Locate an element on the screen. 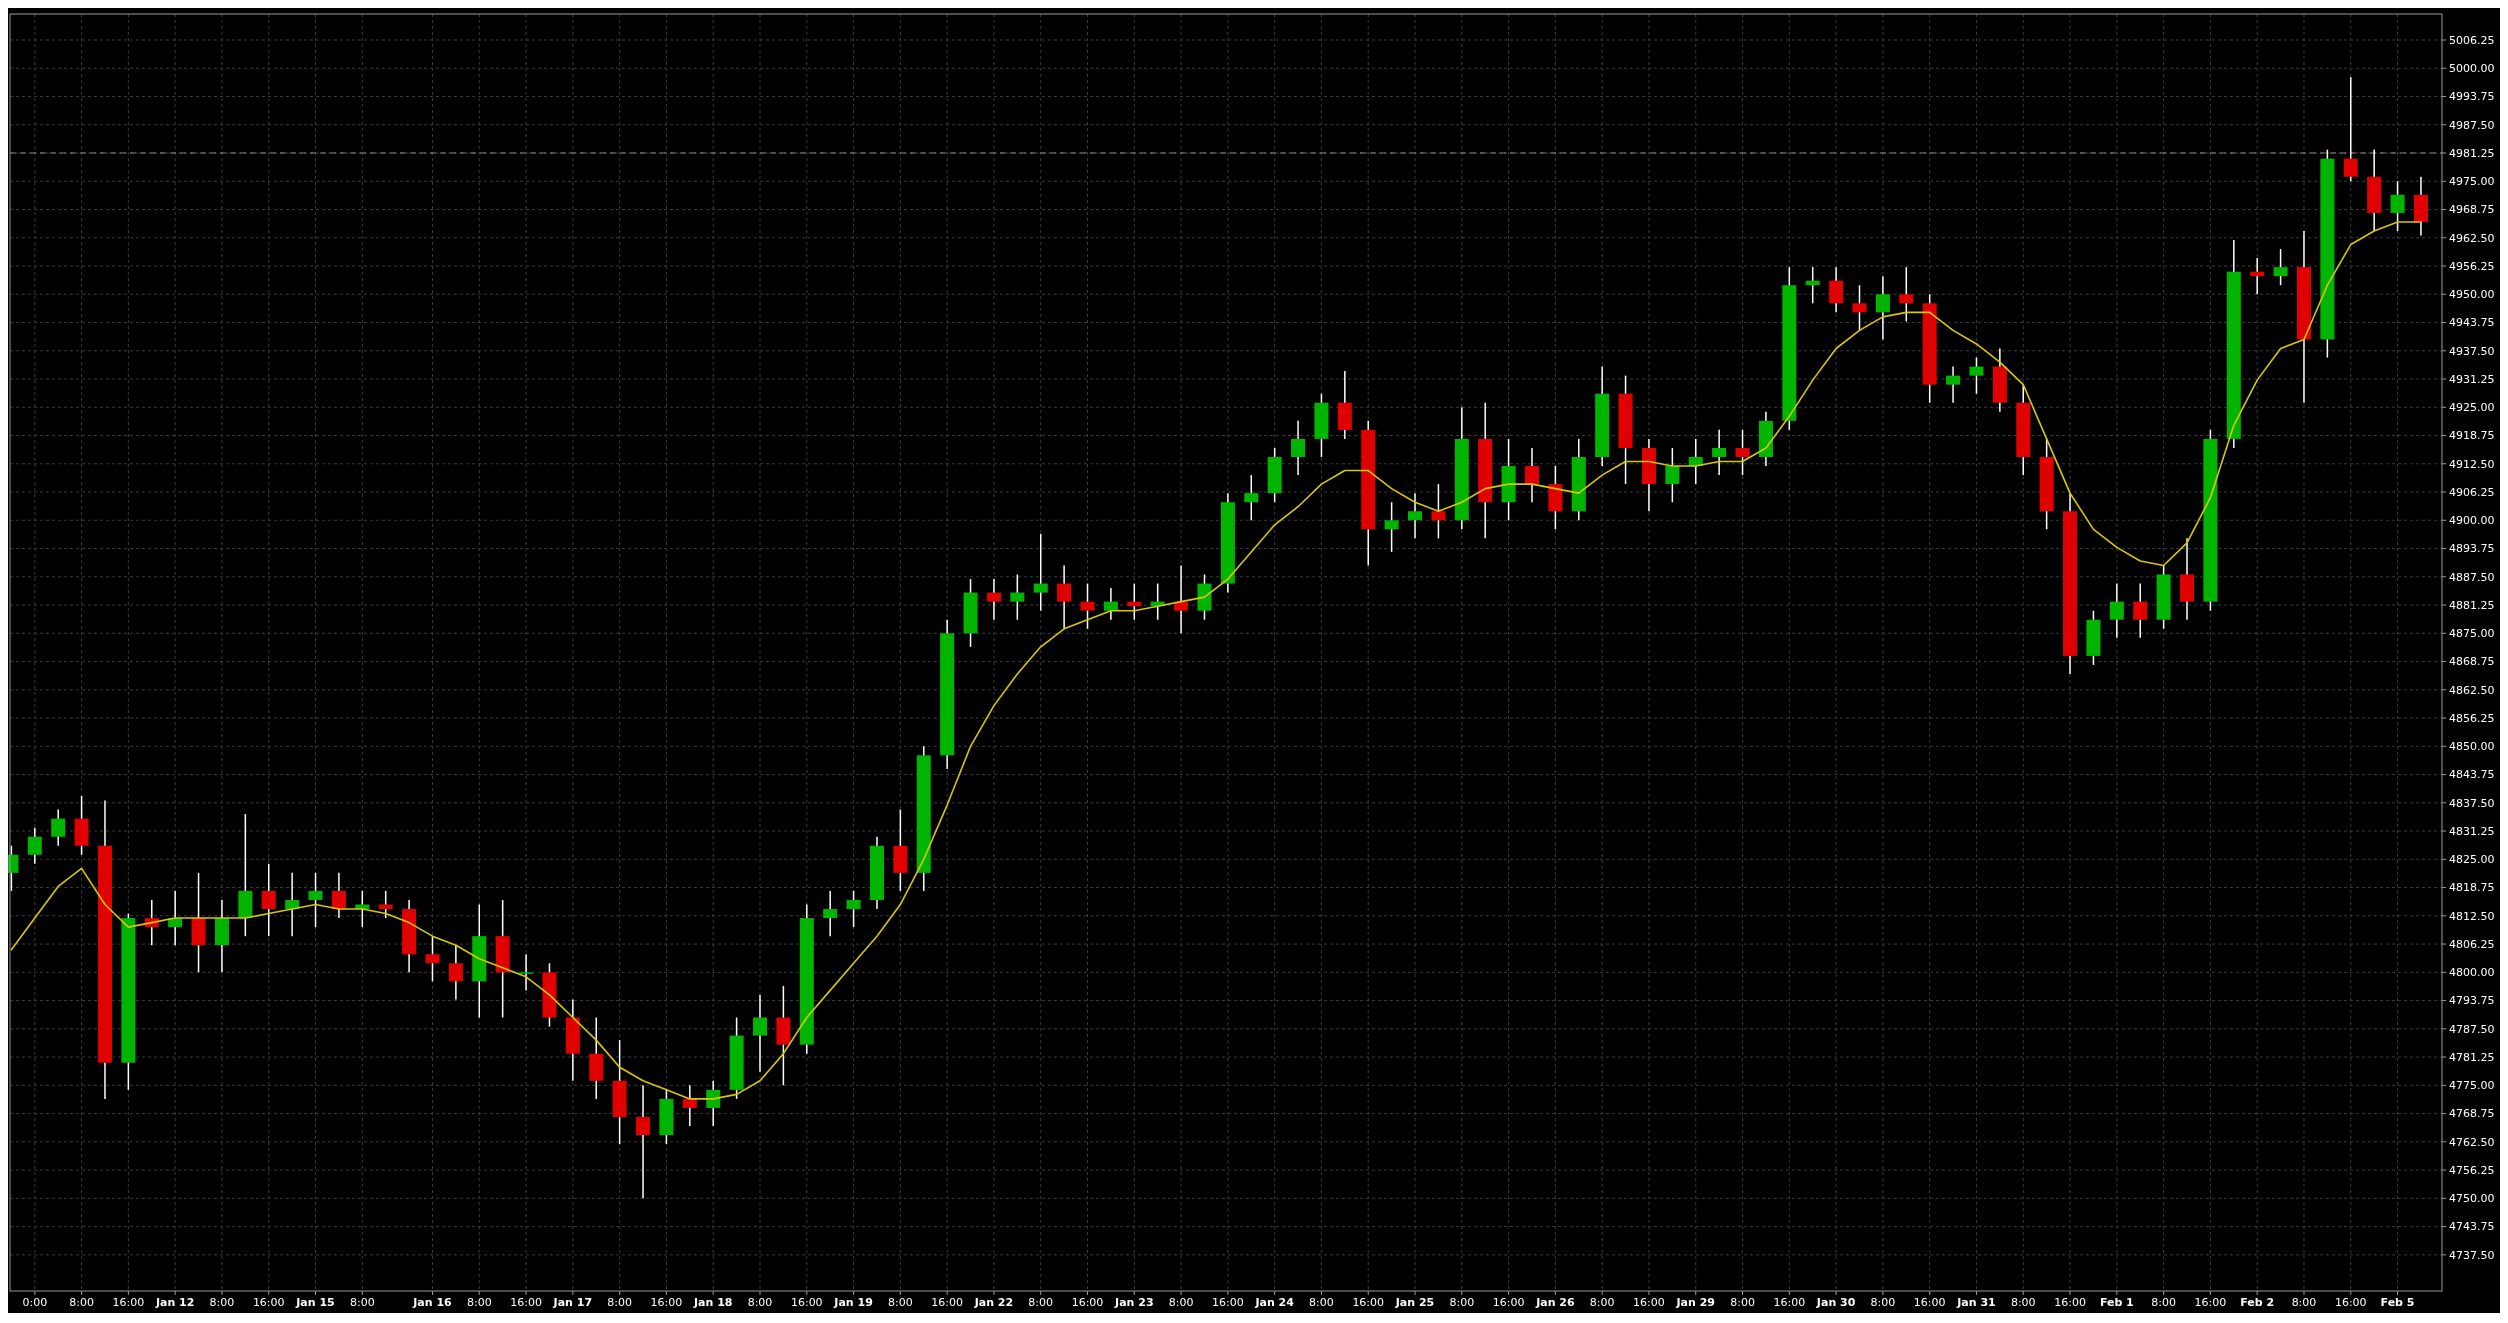 The width and height of the screenshot is (2508, 1323). x-tick-label: Jan 12 is located at coordinates (174, 1302).